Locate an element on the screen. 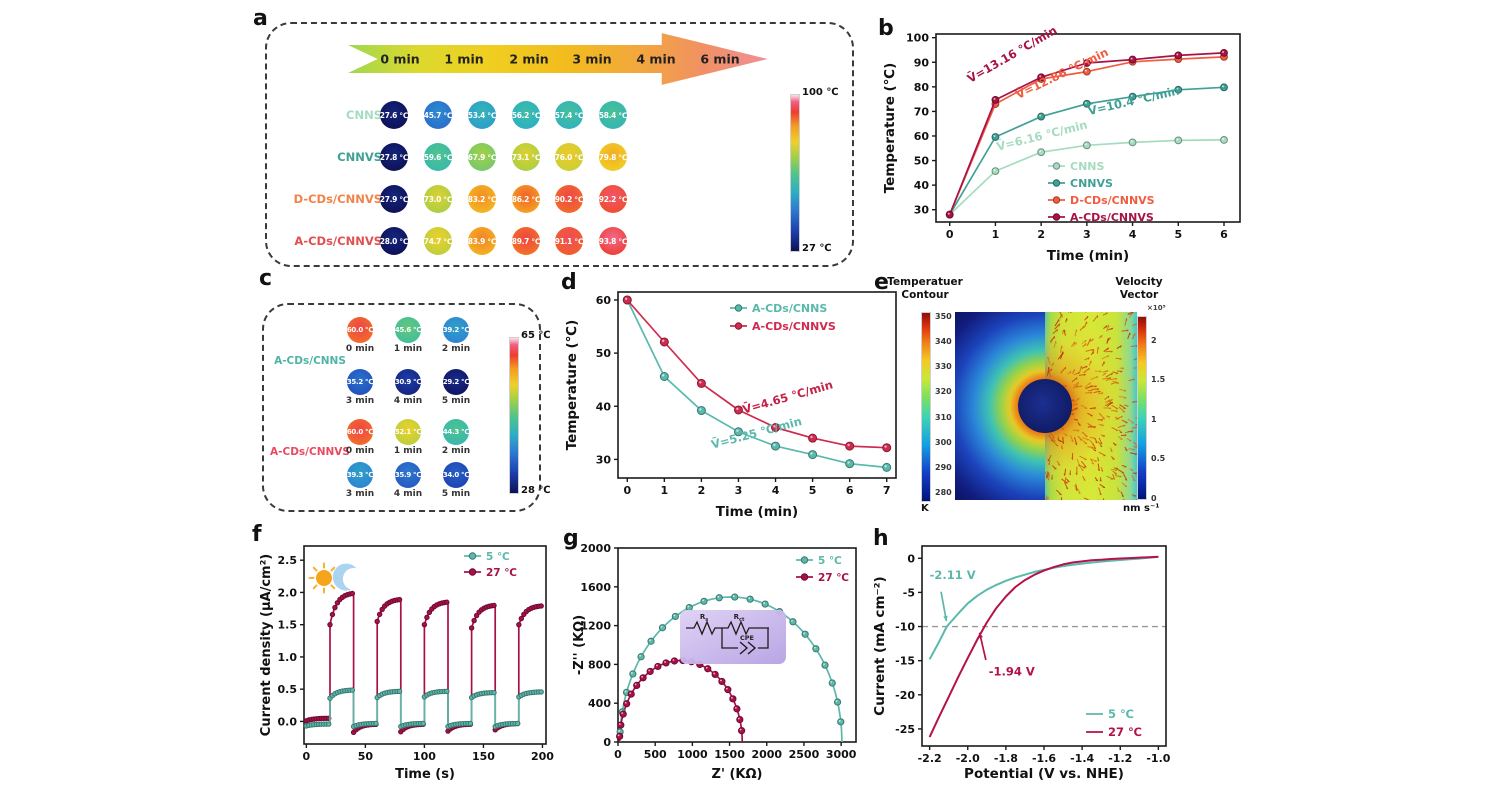  x-tick-label: 1500 is located at coordinates (729, 754).